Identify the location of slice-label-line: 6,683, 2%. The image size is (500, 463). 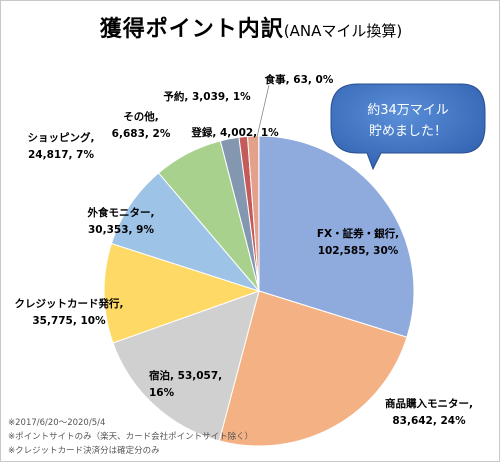
(141, 134).